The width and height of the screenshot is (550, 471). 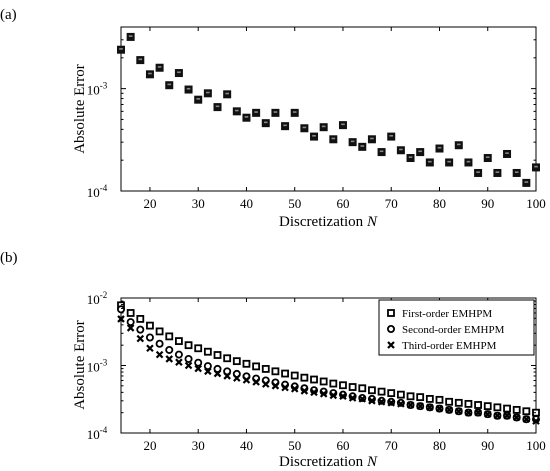 What do you see at coordinates (439, 314) in the screenshot?
I see `legend-item: First-order EMHPM` at bounding box center [439, 314].